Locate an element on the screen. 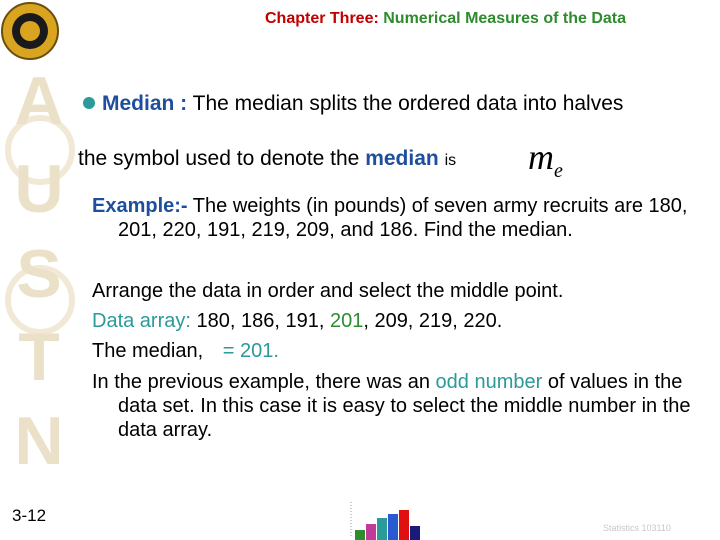 The image size is (720, 540). header-title: Chapter Three: is located at coordinates (322, 18).